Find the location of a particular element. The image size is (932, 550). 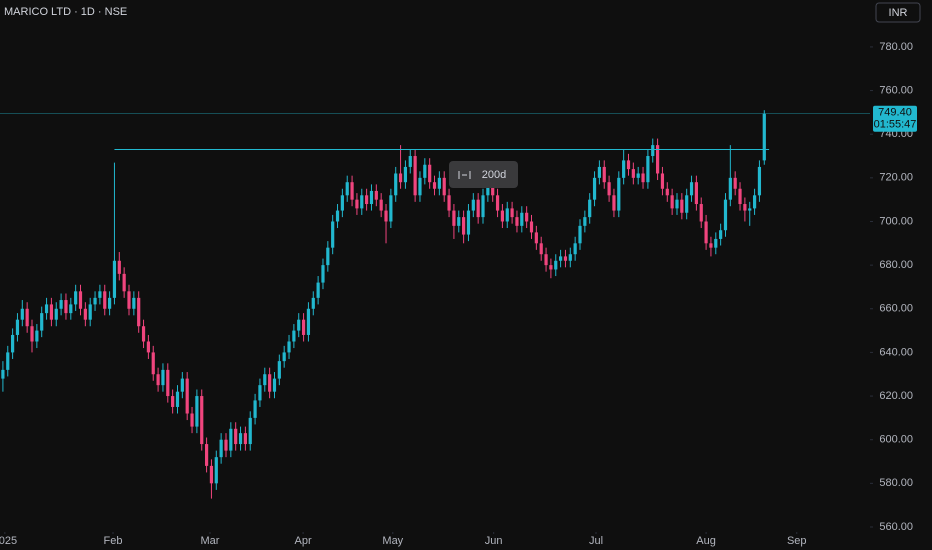

range-tooltip is located at coordinates (483, 174).